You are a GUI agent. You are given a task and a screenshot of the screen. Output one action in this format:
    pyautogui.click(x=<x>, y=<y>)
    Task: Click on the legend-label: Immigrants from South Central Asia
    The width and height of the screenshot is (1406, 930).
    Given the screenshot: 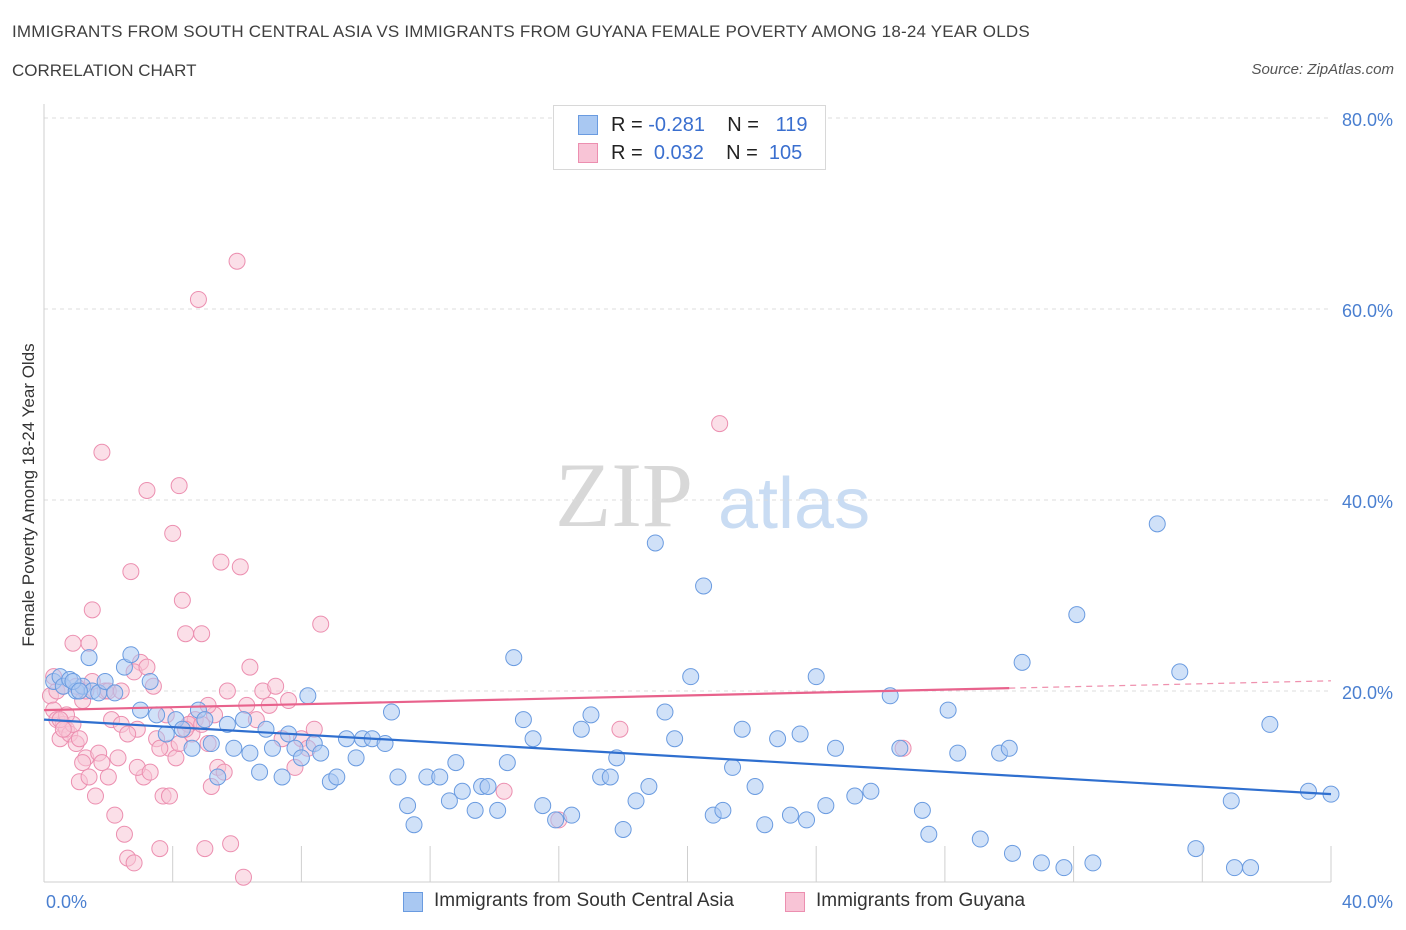 What is the action you would take?
    pyautogui.click(x=584, y=900)
    